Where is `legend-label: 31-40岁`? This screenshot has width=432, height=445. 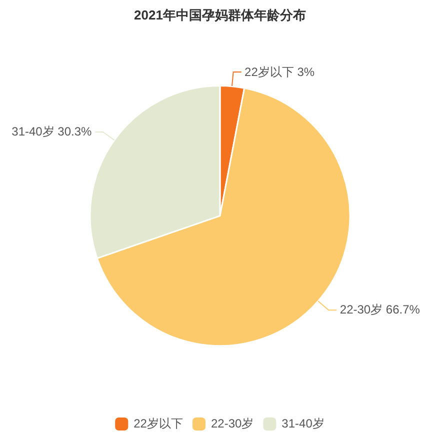
legend-label: 31-40岁 is located at coordinates (303, 423).